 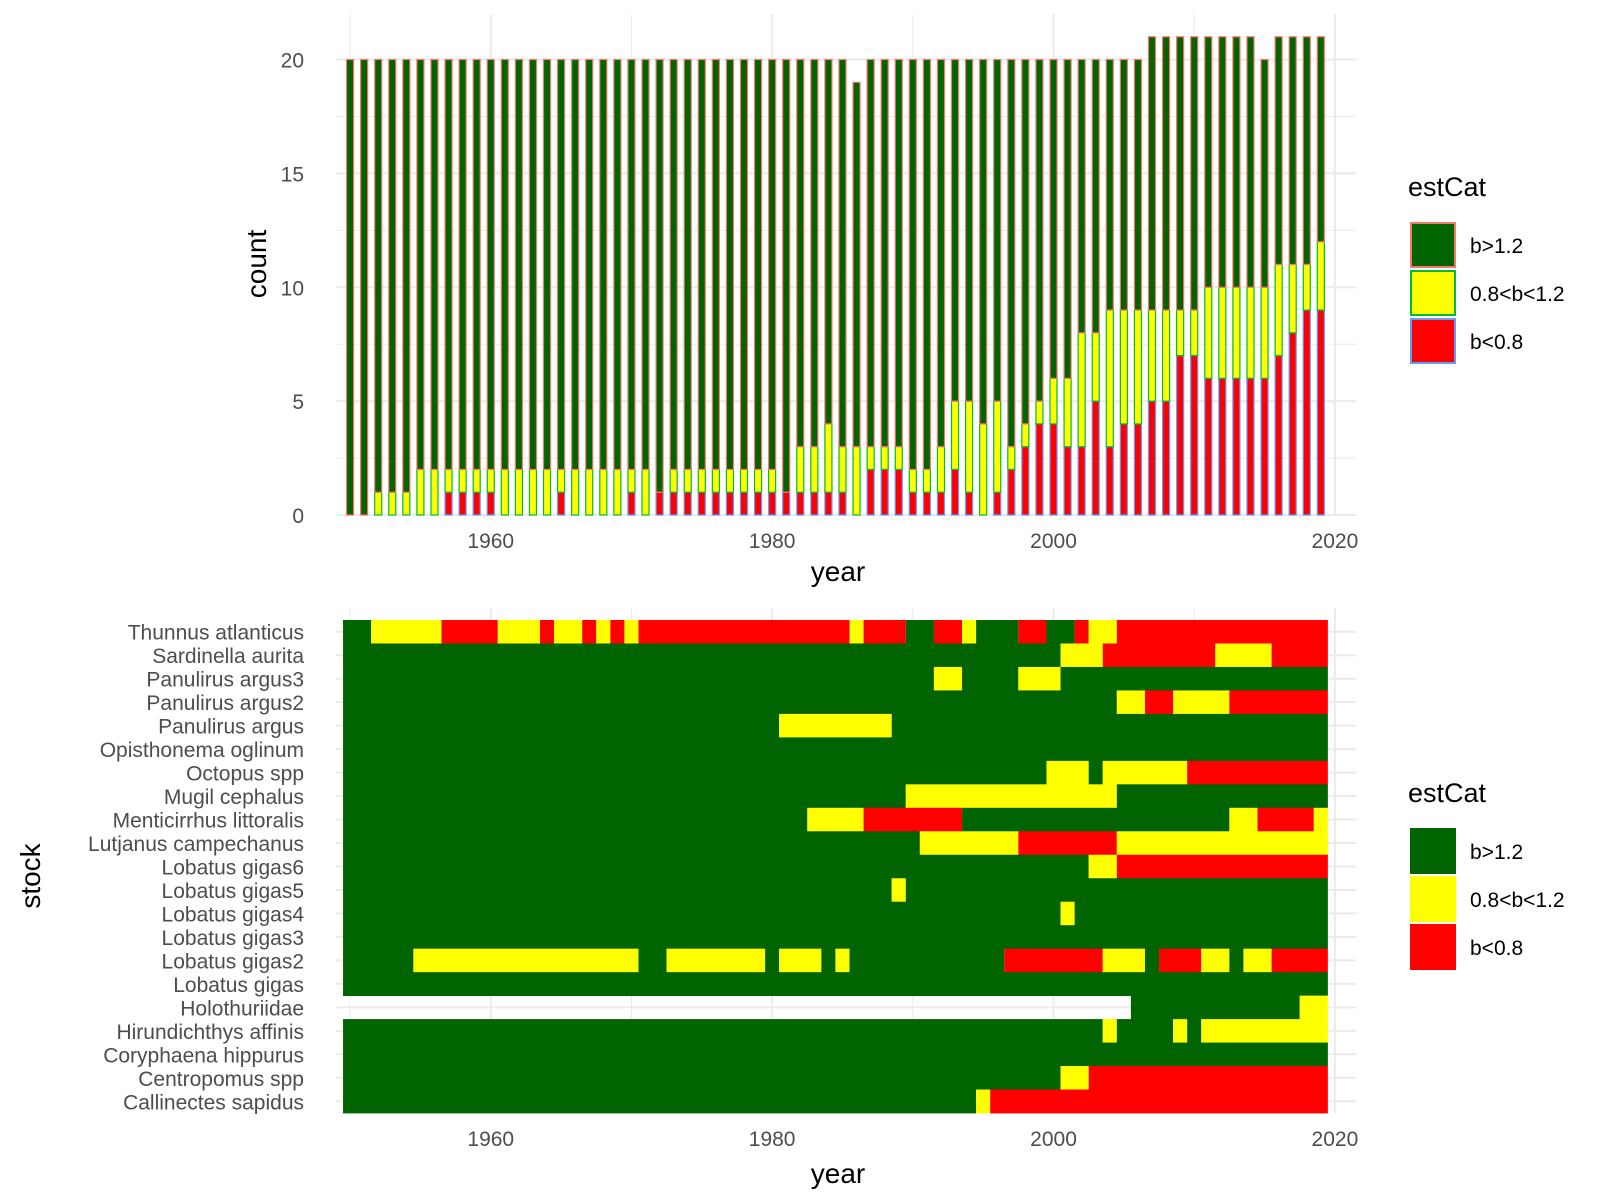 What do you see at coordinates (1517, 900) in the screenshot?
I see `bottom-legend-label-0-8-b-1-2: 0.8<b<1.2` at bounding box center [1517, 900].